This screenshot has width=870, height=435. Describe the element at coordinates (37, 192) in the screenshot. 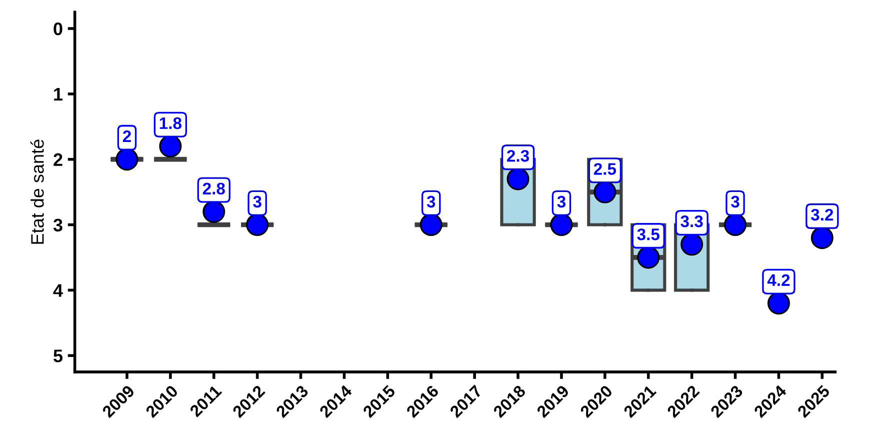

I see `y-axis-title: Etat de santé` at that location.